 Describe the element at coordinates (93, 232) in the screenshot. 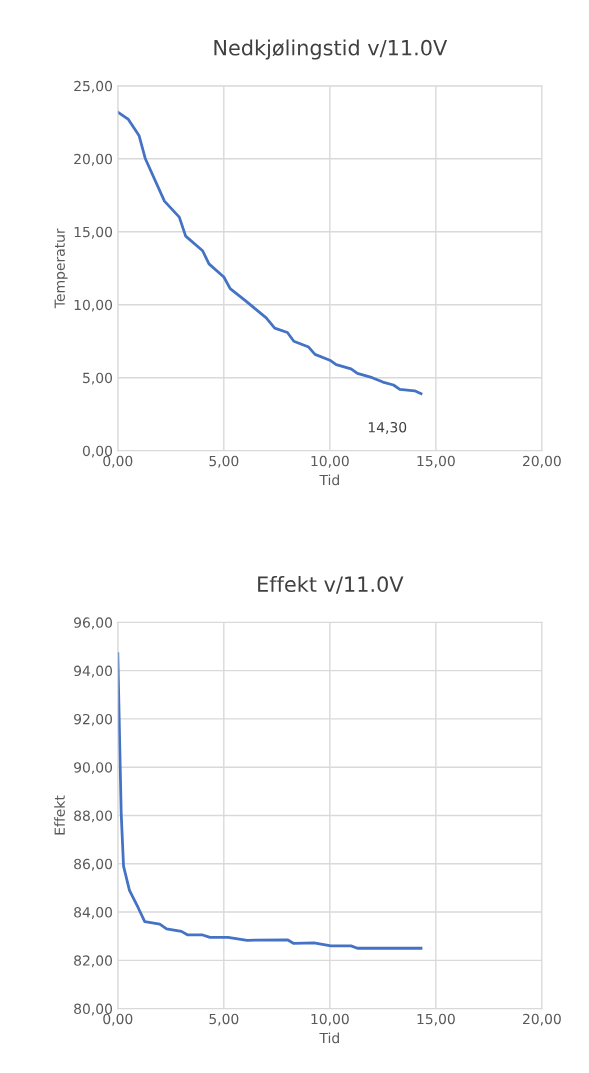

I see `y-tick-label: 15,00` at that location.